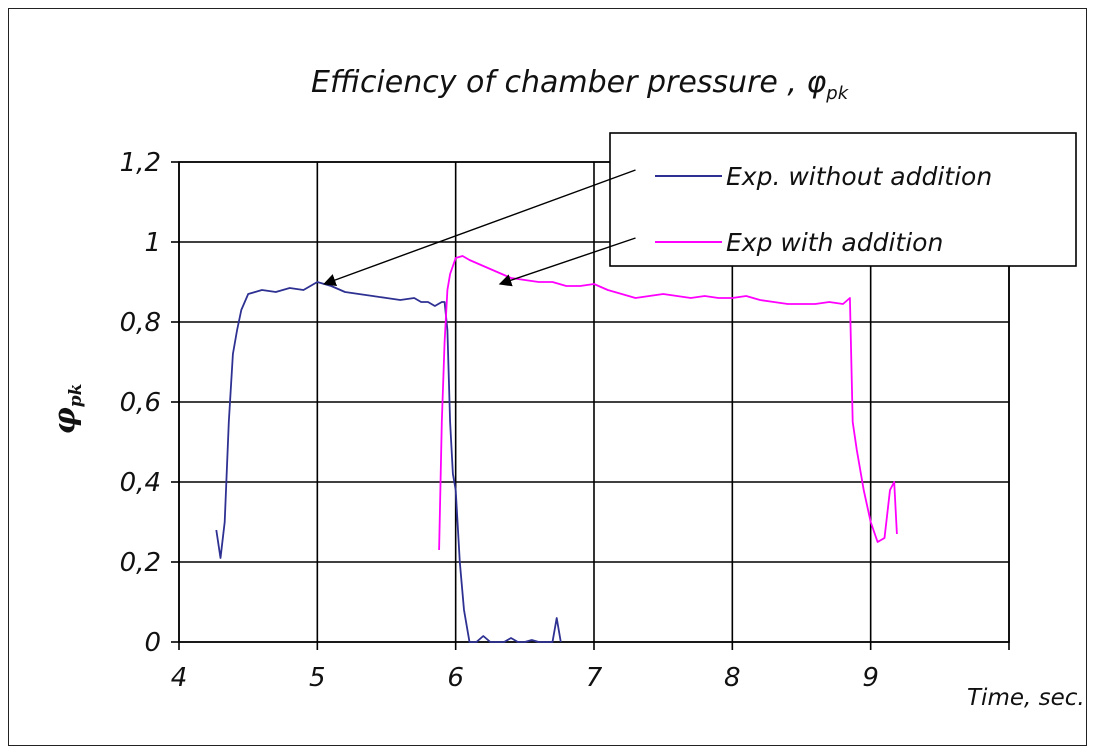 Image resolution: width=1099 pixels, height=756 pixels. I want to click on legend: Exp. without addition Exp with addition, so click(843, 199).